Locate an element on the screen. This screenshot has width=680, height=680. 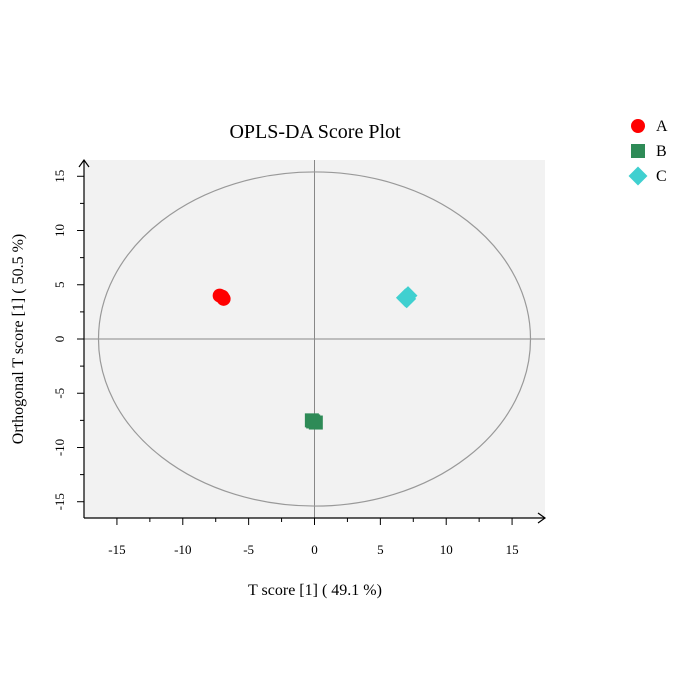
y-tick-label: -10 is located at coordinates (59, 447).